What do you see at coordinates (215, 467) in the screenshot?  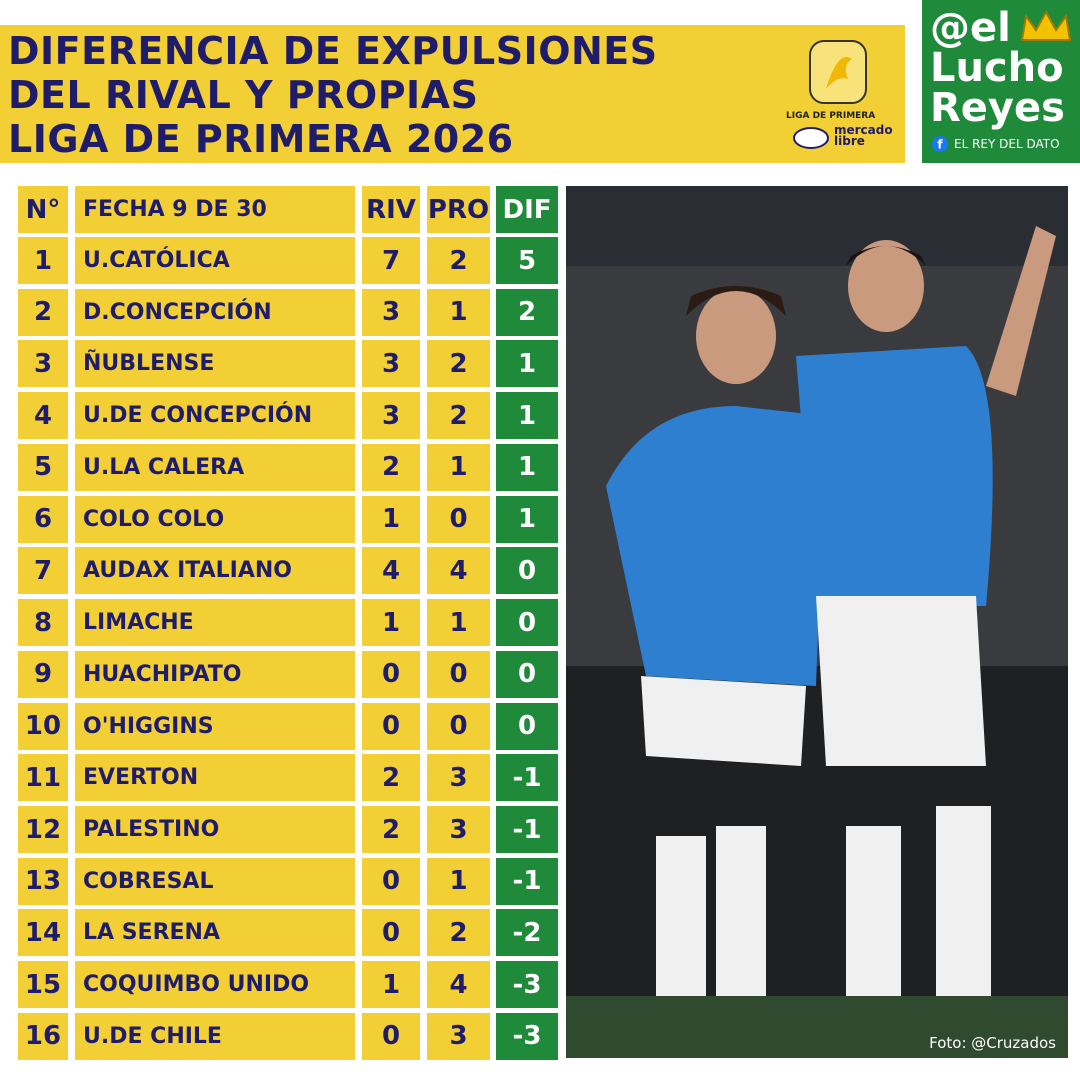 I see `name-cell: U.LA CALERA` at bounding box center [215, 467].